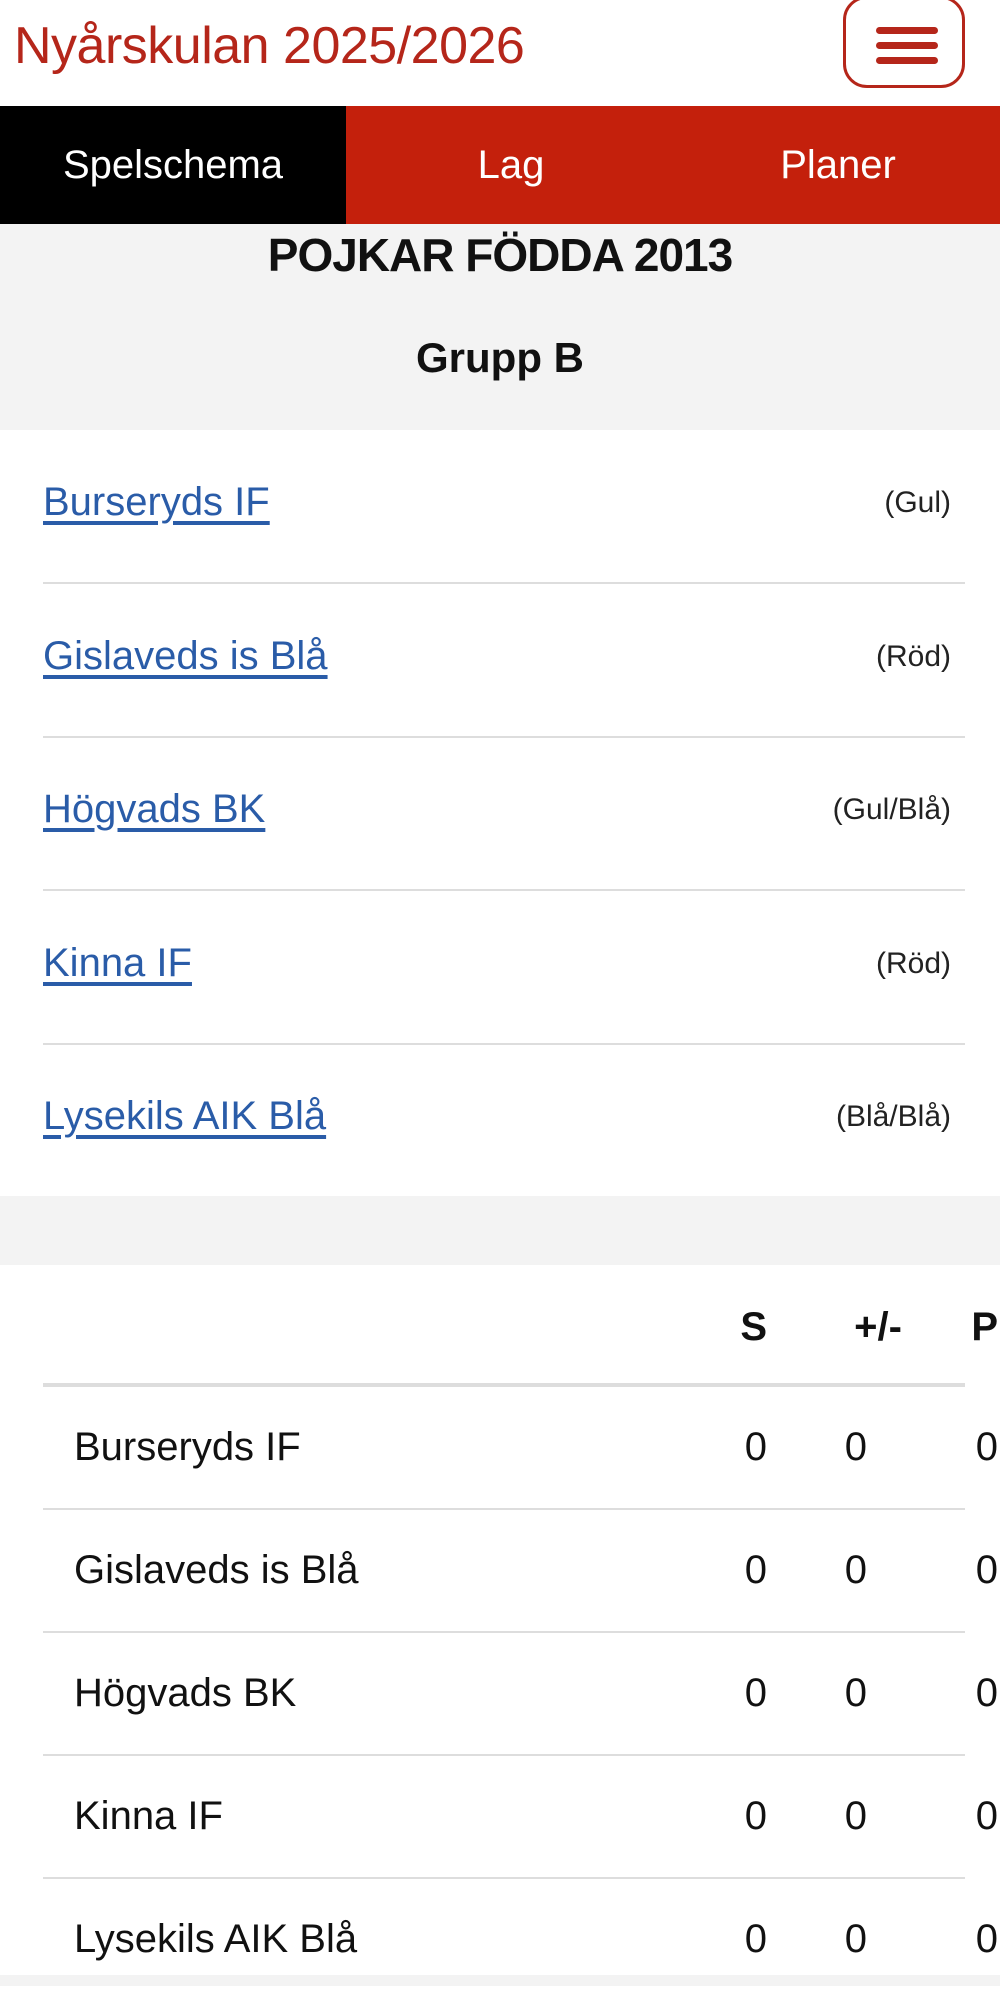 The width and height of the screenshot is (1000, 2002). I want to click on group-title: Grupp B, so click(500, 357).